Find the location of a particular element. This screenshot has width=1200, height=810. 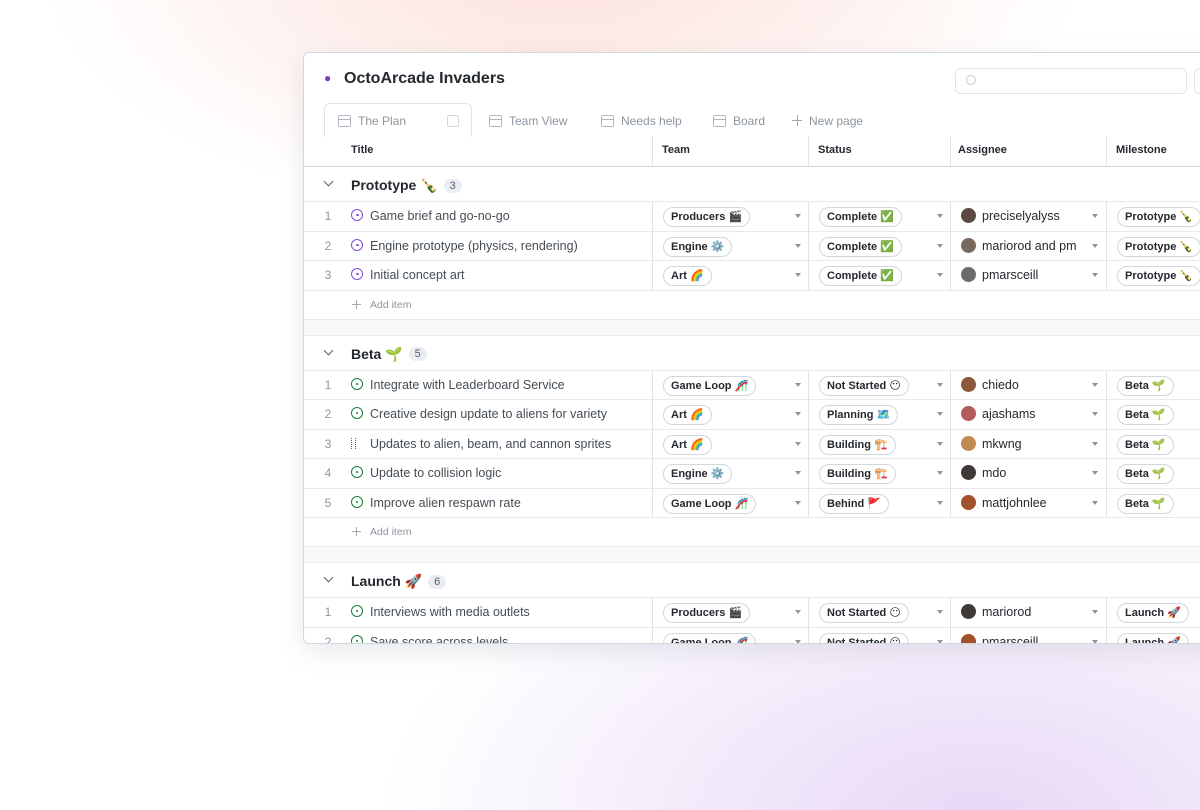

search-box is located at coordinates (1071, 81).